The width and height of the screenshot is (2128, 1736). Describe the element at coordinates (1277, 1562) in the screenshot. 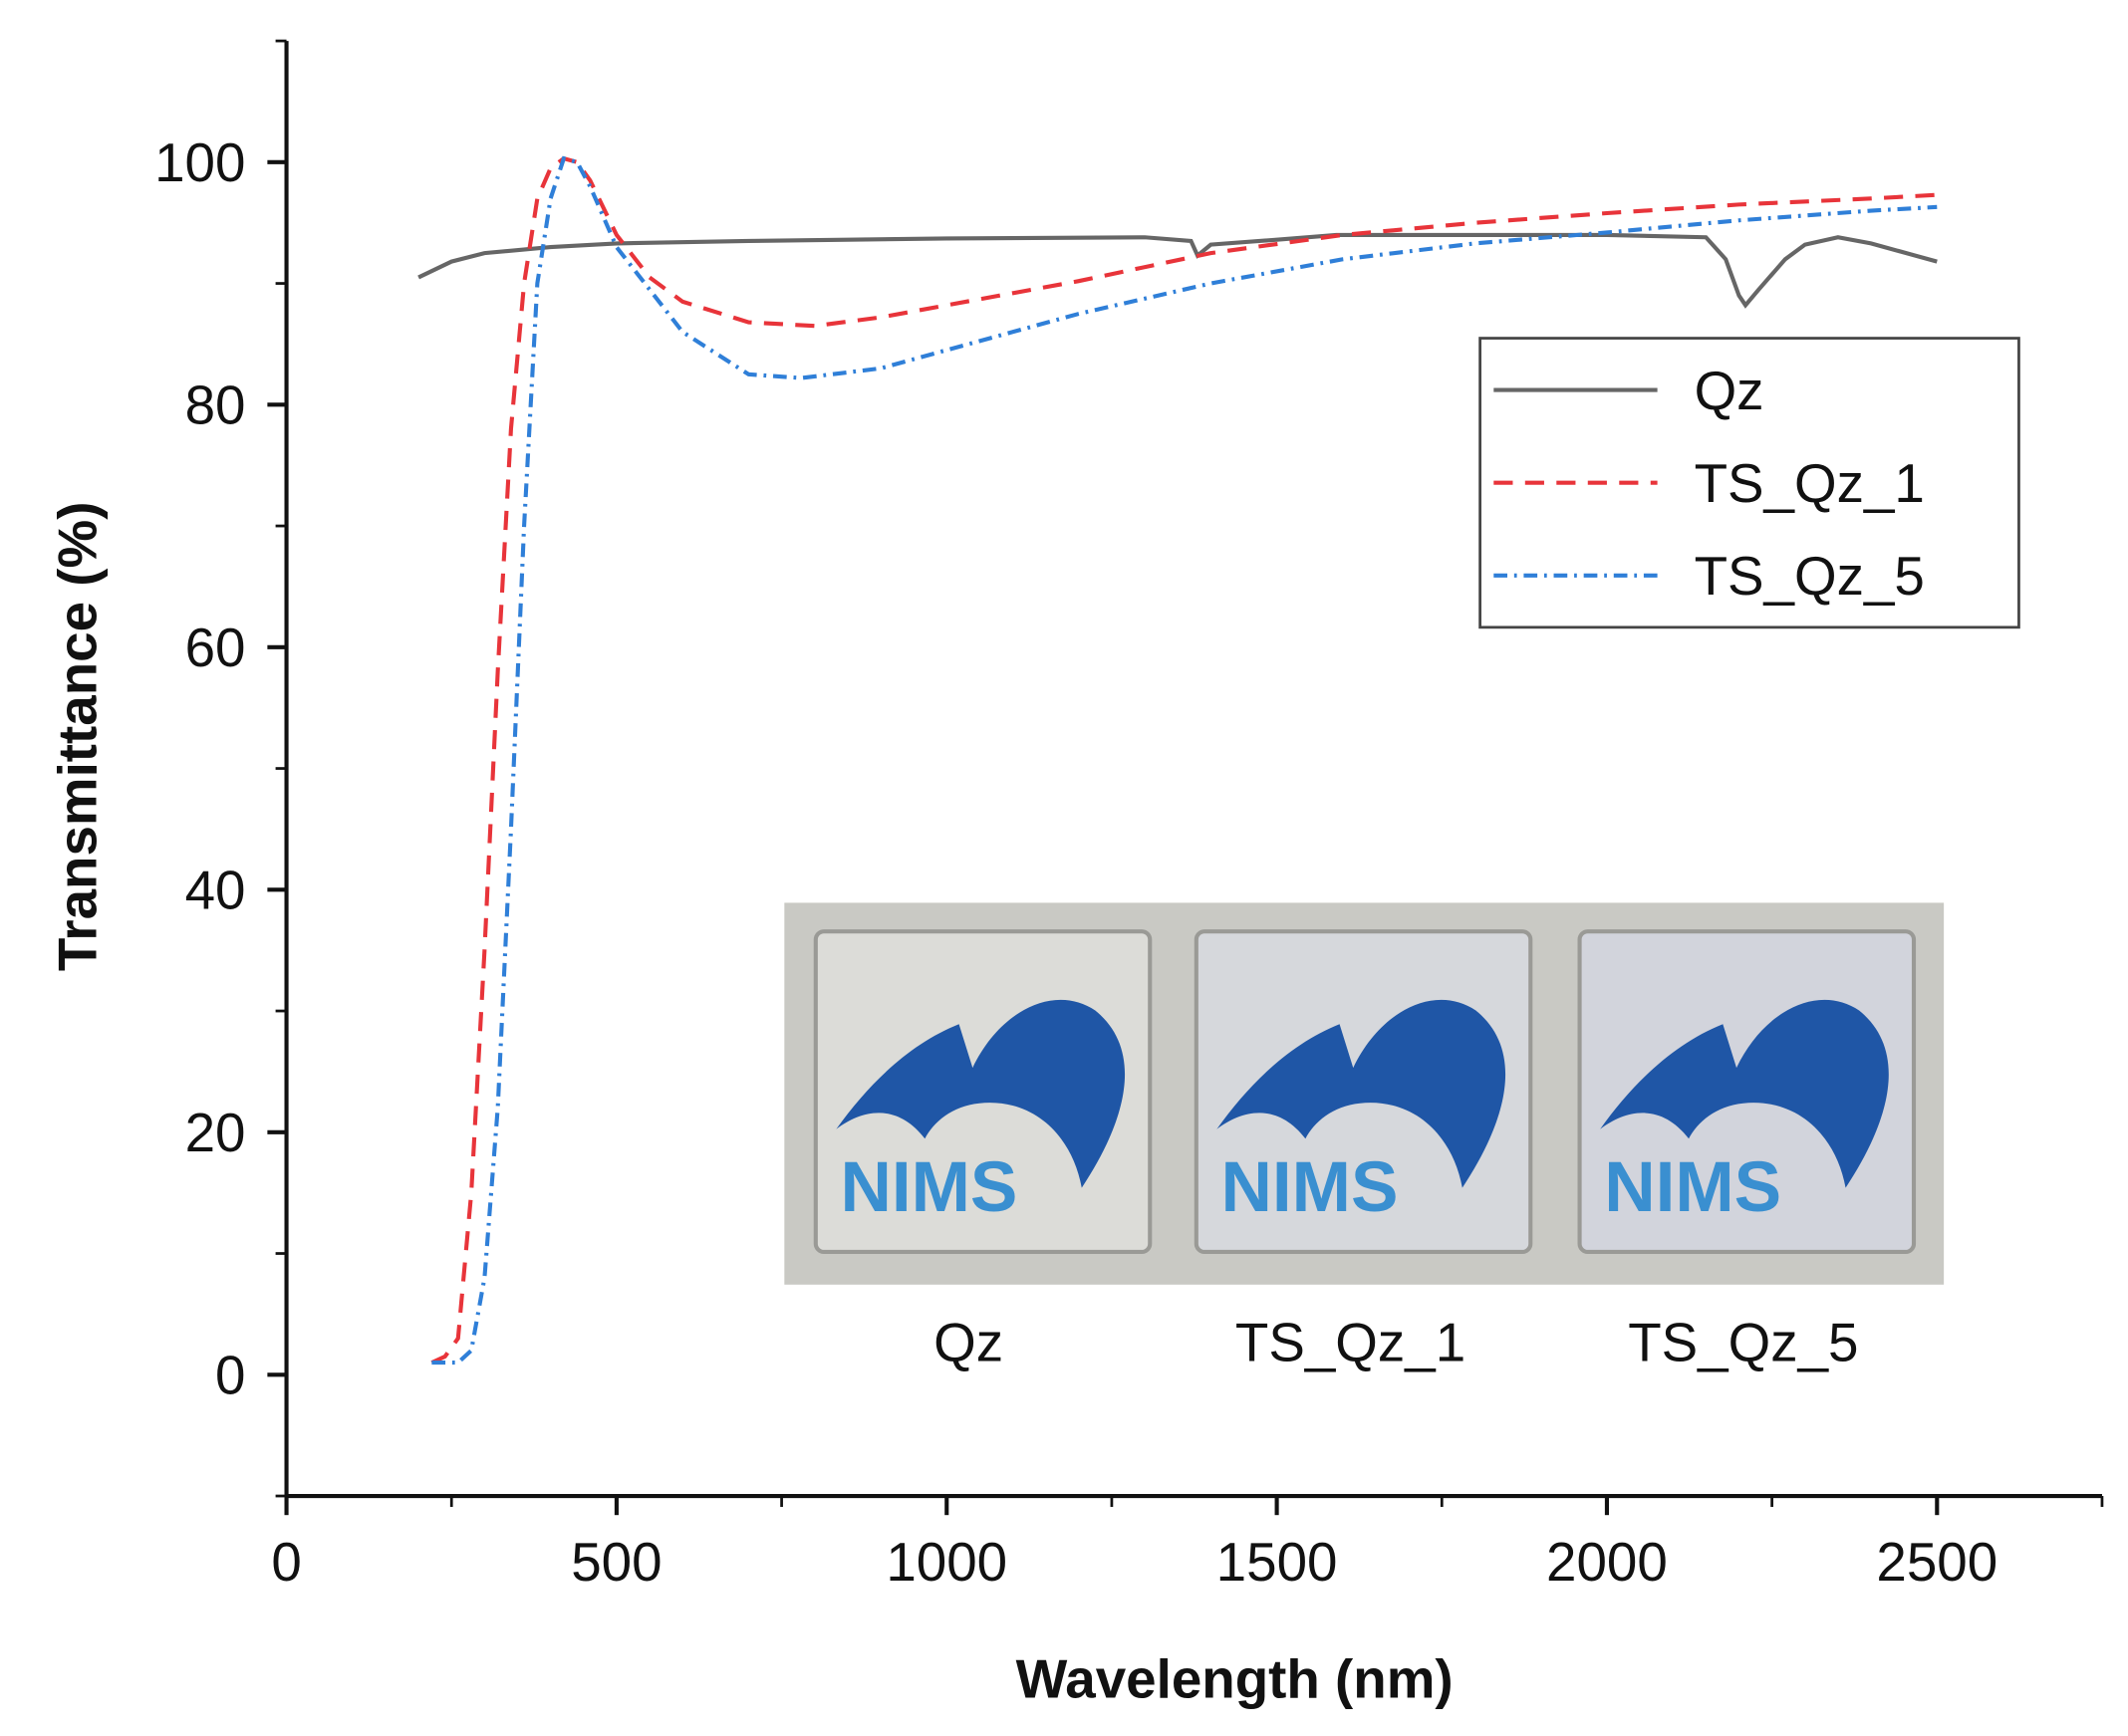

I see `x-tick-label: 1500` at that location.